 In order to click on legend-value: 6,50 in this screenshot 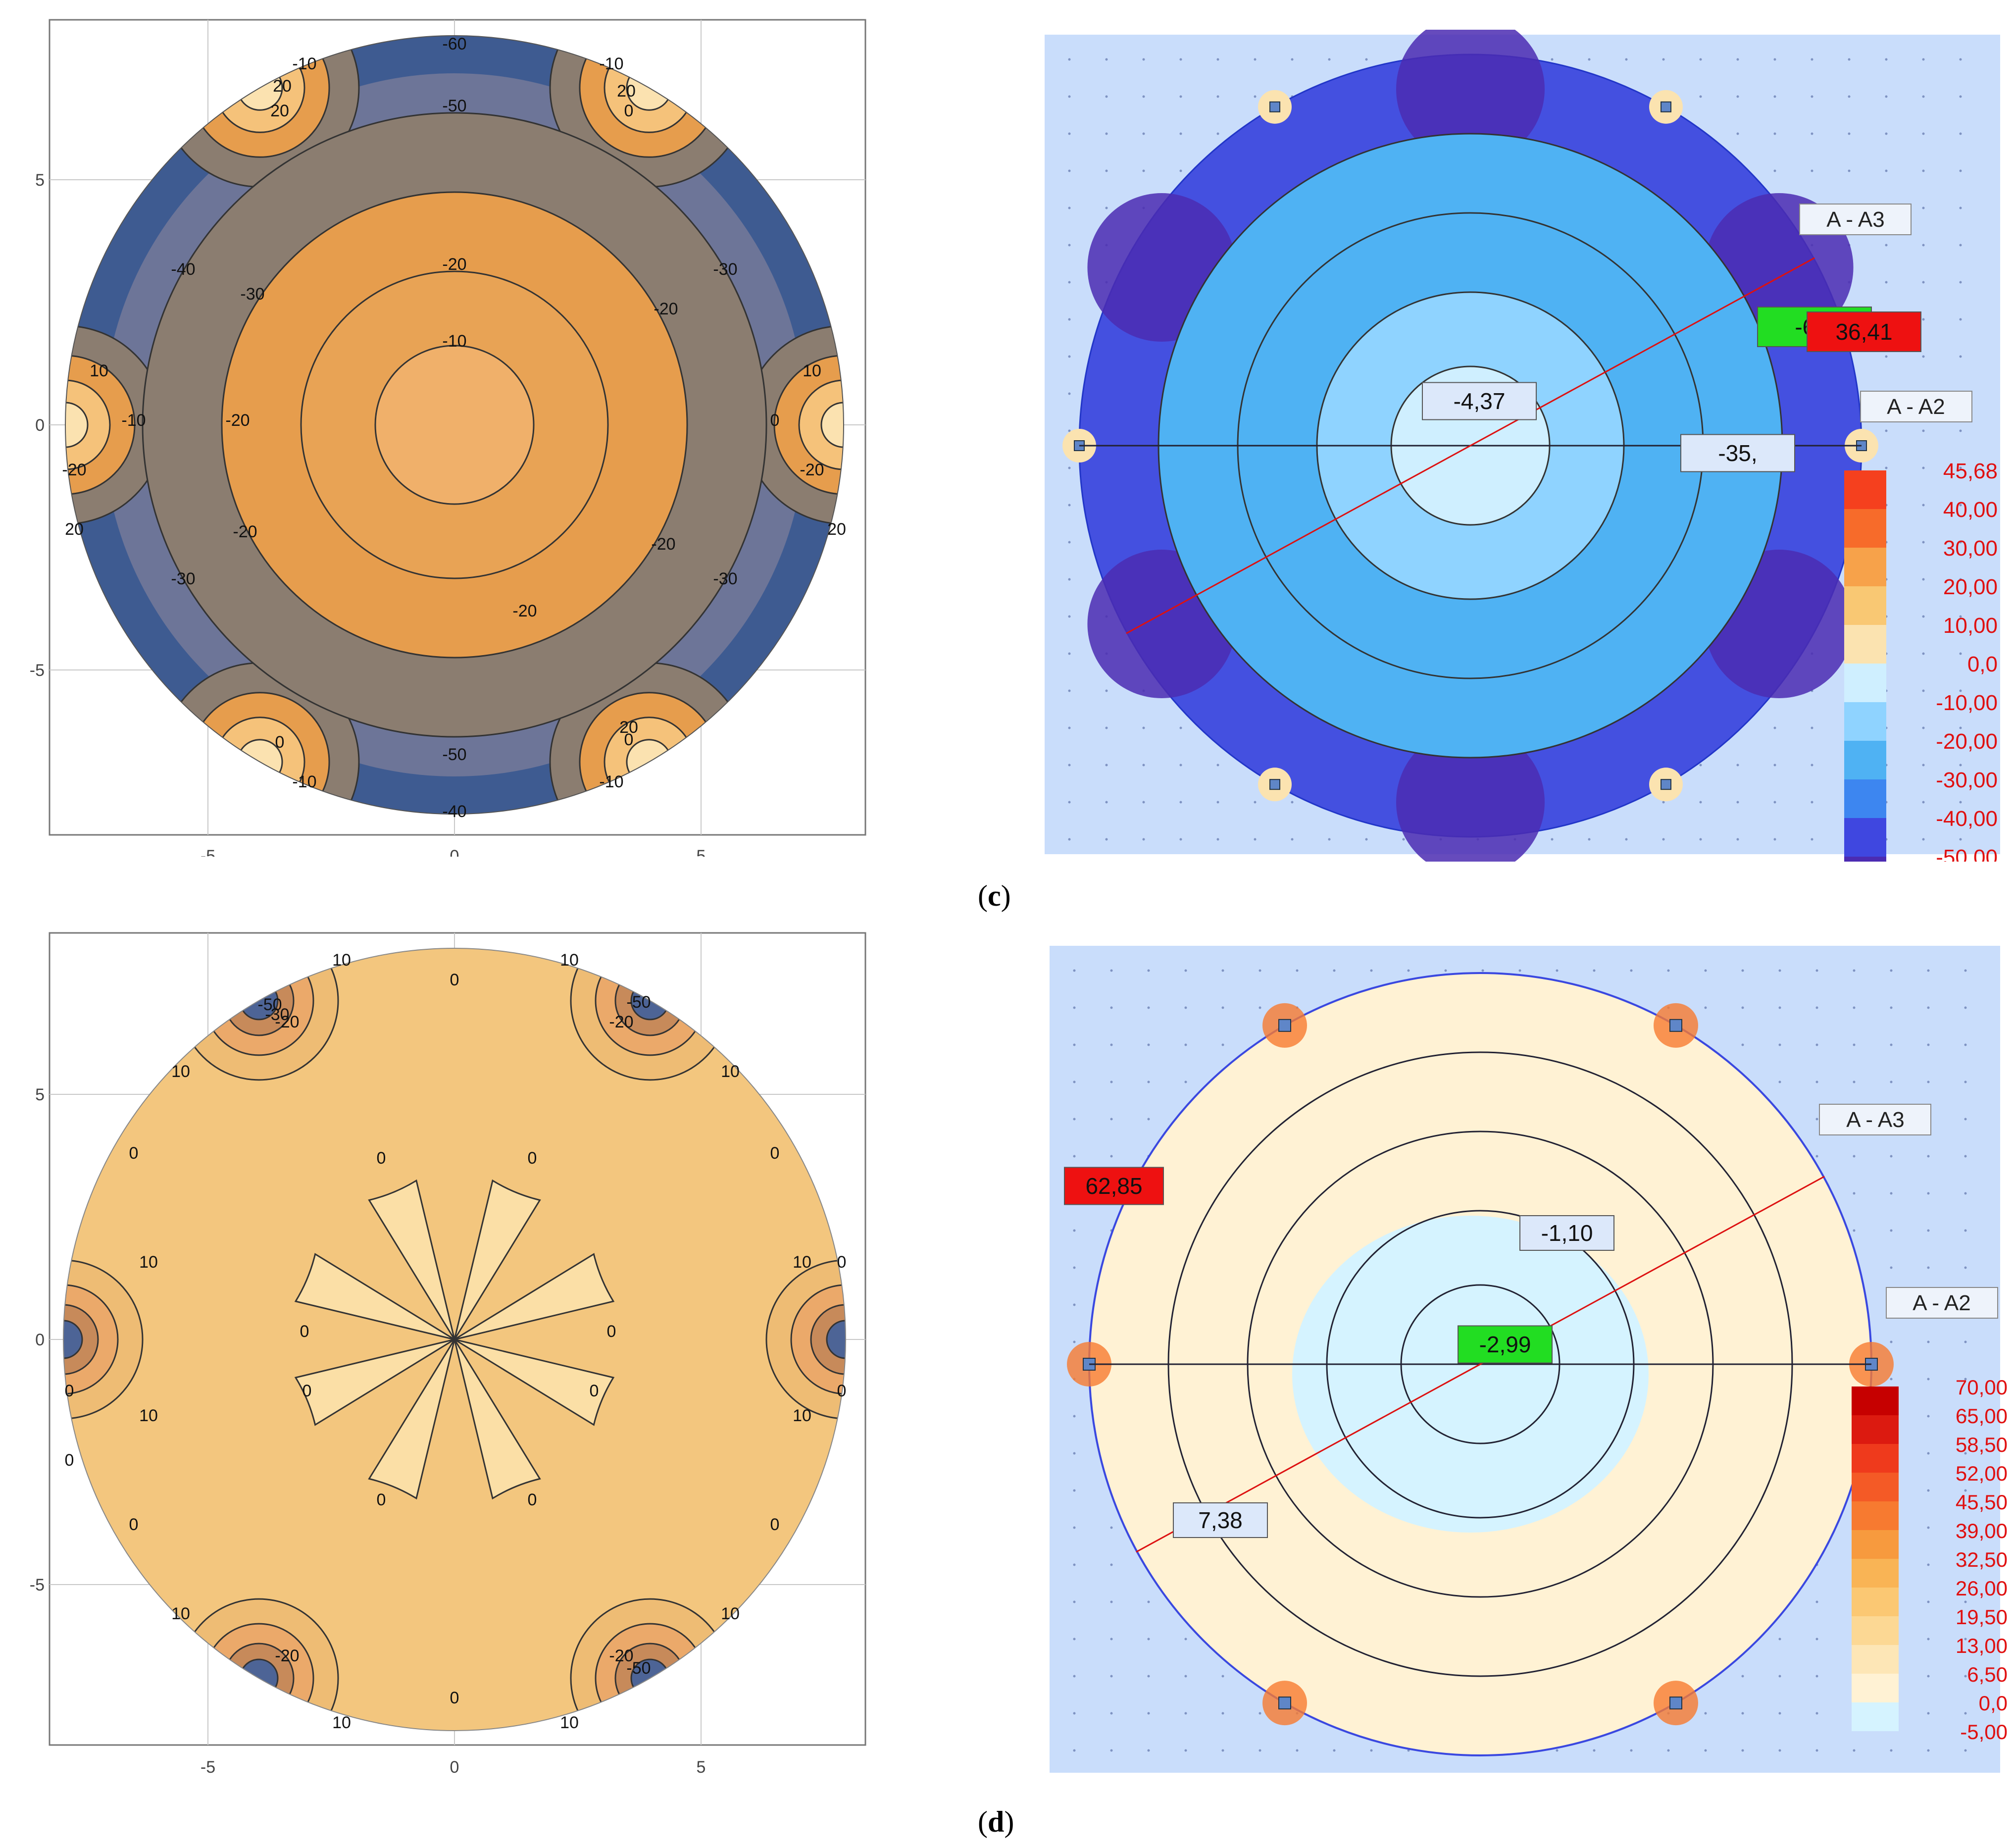, I will do `click(1987, 1675)`.